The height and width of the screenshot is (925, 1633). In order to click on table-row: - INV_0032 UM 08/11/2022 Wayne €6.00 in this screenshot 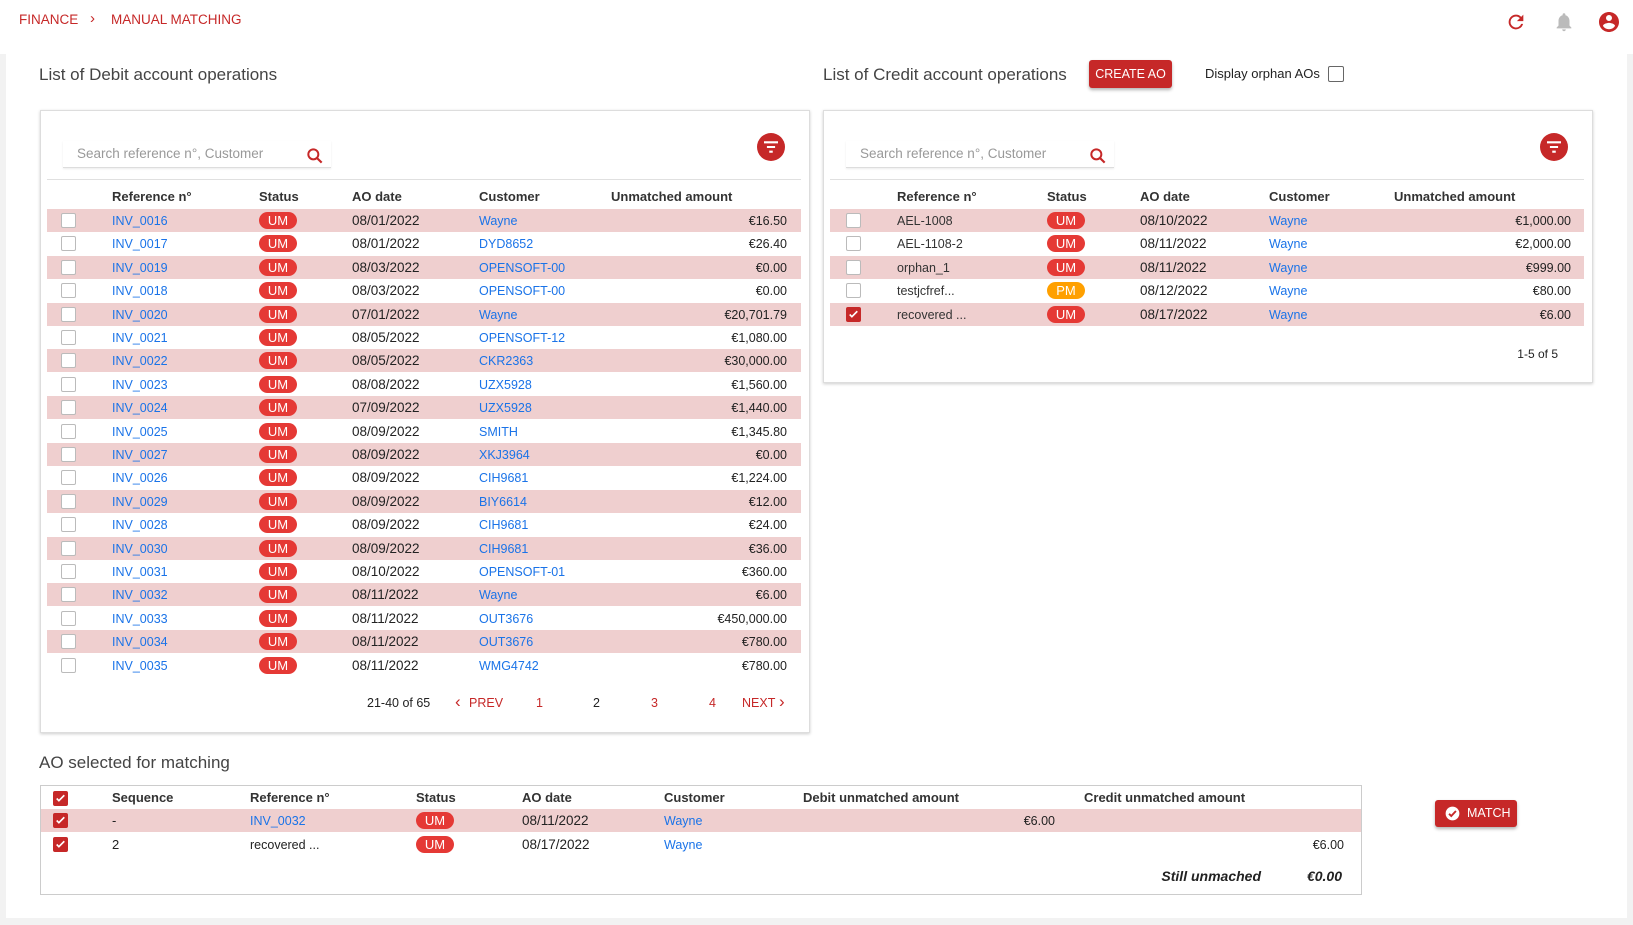, I will do `click(701, 820)`.